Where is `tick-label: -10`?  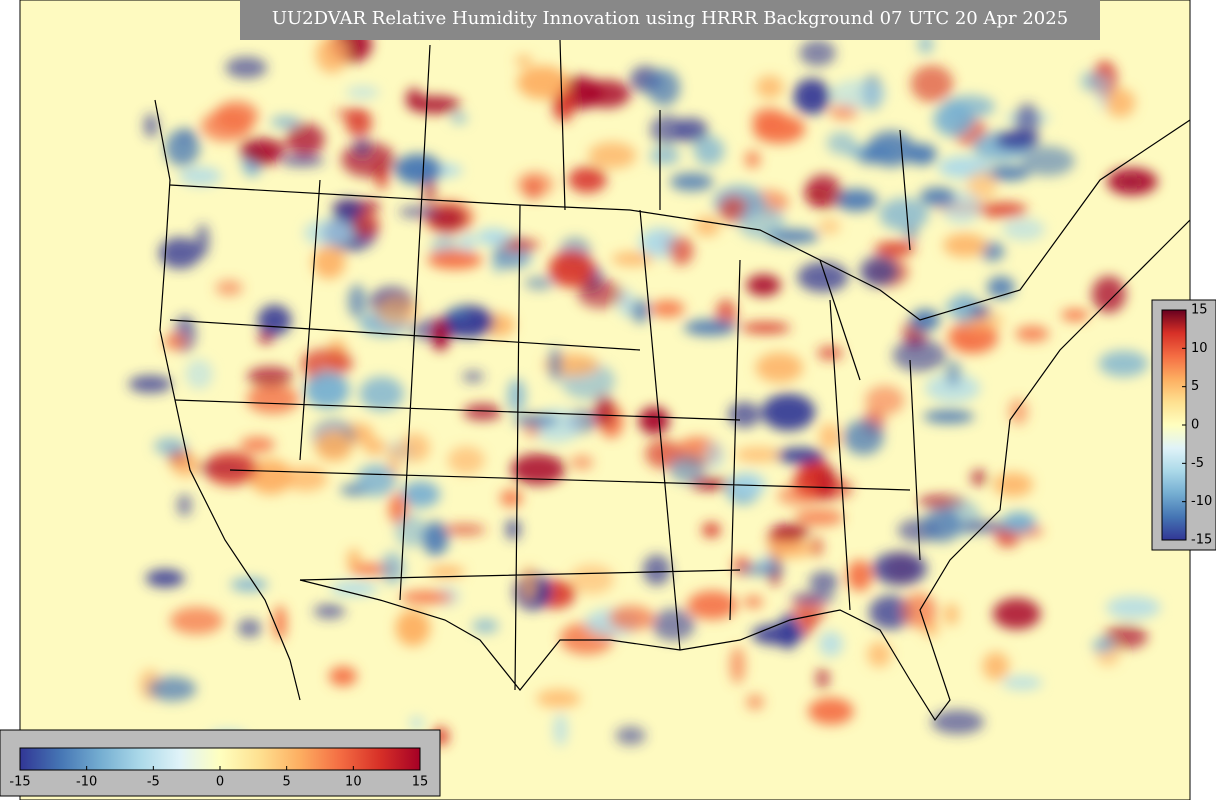 tick-label: -10 is located at coordinates (1201, 501).